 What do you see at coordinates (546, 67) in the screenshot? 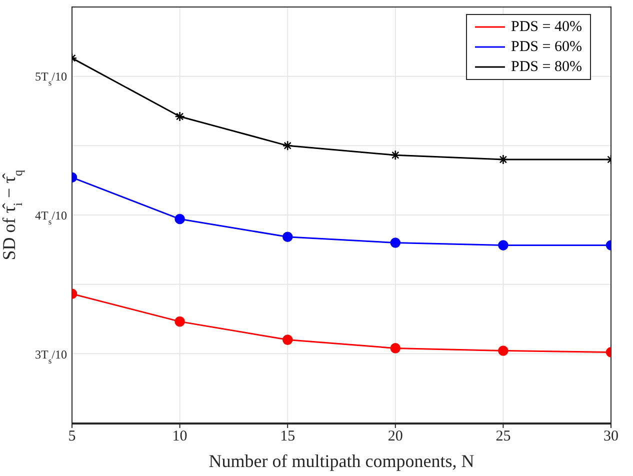
I see `legend-label: PDS = 80%` at bounding box center [546, 67].